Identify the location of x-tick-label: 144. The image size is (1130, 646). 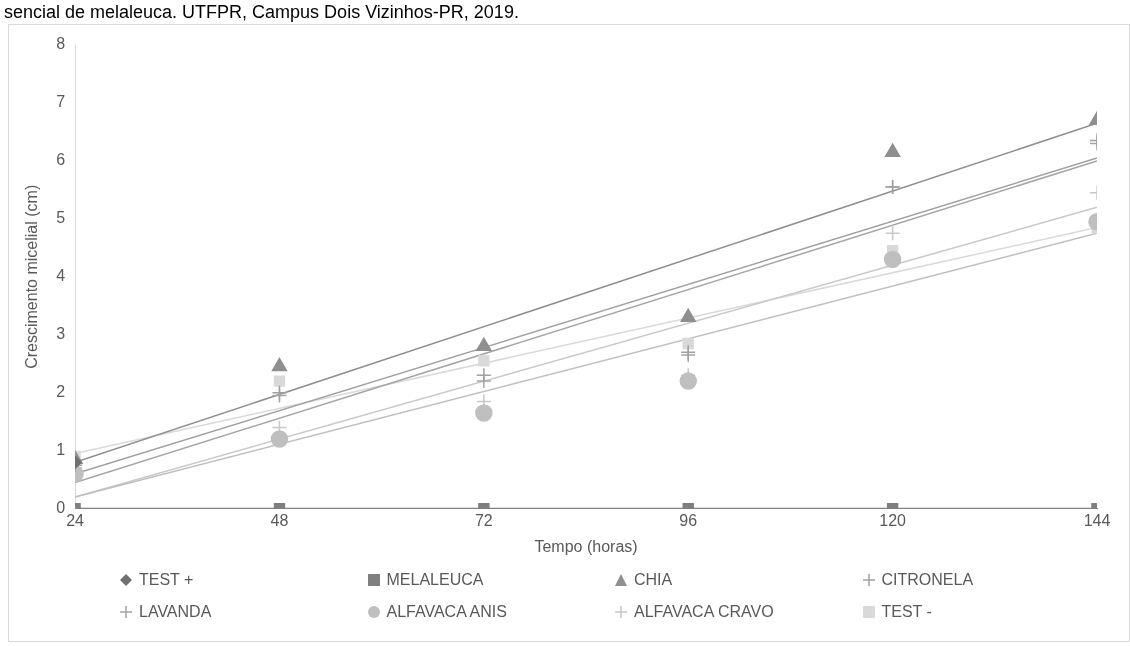
(1097, 520).